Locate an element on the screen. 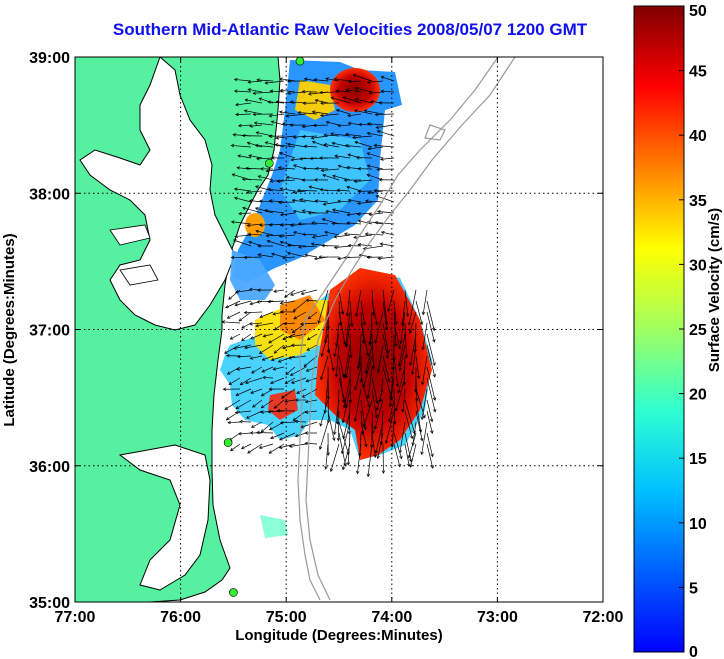 This screenshot has height=659, width=724. y-tick-label: 37:00 is located at coordinates (49, 331).